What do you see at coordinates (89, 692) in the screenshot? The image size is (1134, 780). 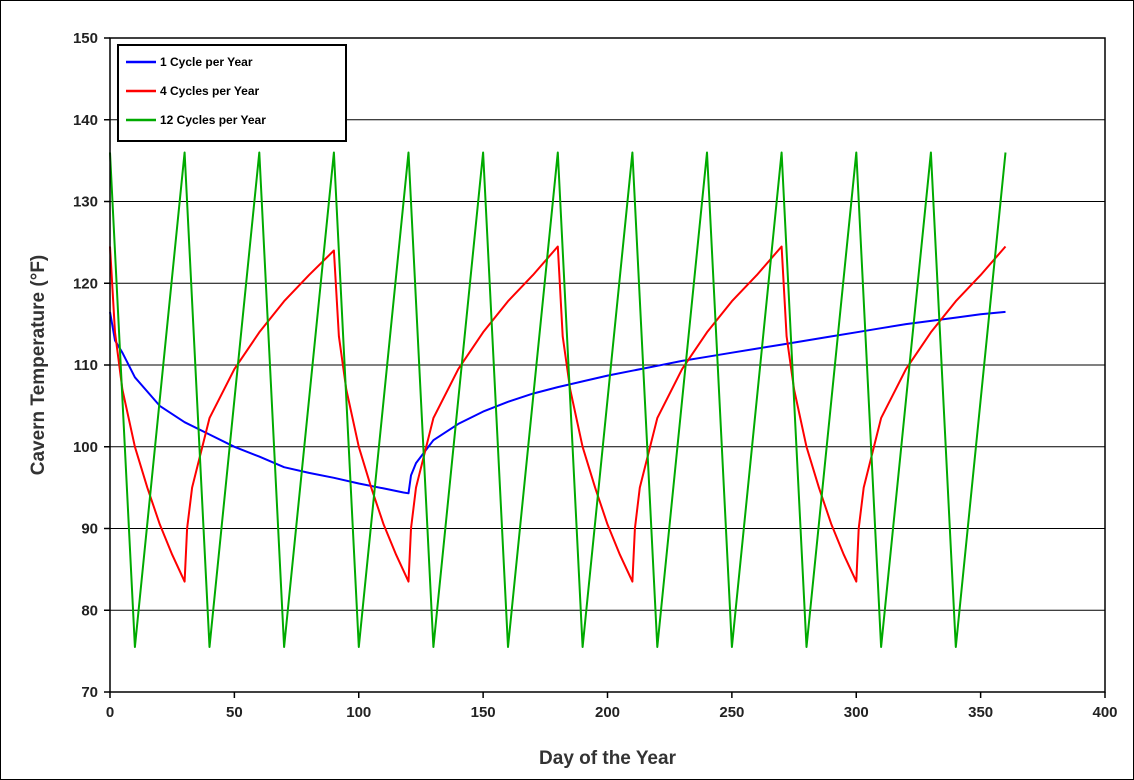 I see `y-tick-label: 70` at bounding box center [89, 692].